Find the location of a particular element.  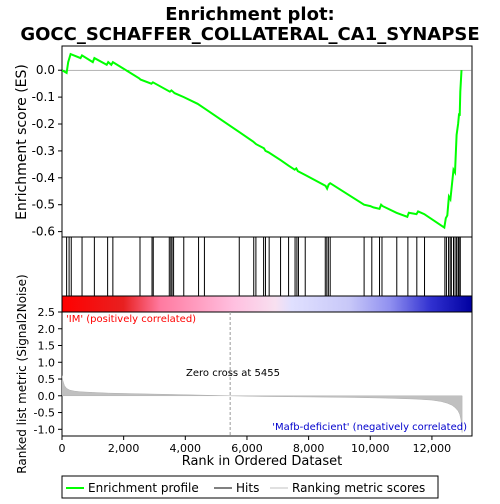

zero-cross-label: Zero cross at 5455 is located at coordinates (233, 373).